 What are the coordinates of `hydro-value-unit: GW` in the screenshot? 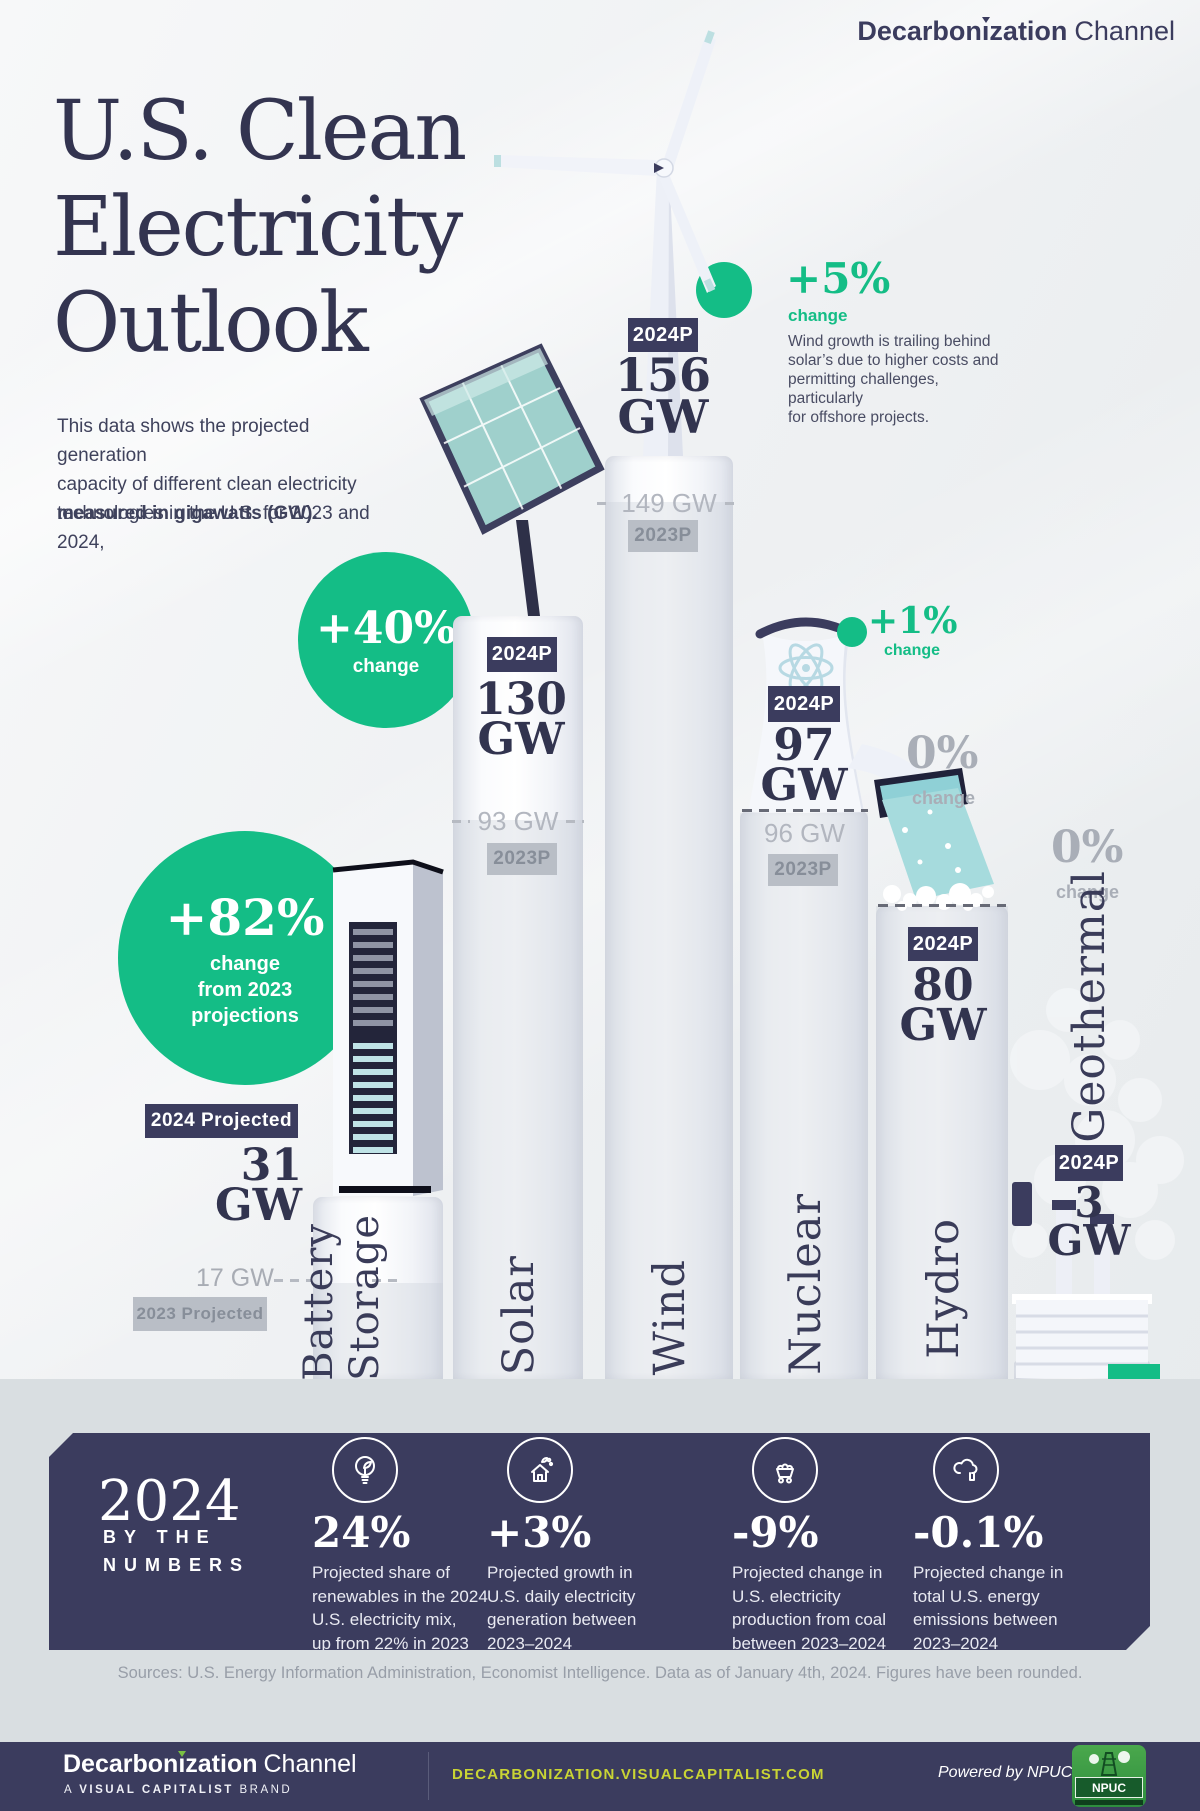 It's located at (943, 1025).